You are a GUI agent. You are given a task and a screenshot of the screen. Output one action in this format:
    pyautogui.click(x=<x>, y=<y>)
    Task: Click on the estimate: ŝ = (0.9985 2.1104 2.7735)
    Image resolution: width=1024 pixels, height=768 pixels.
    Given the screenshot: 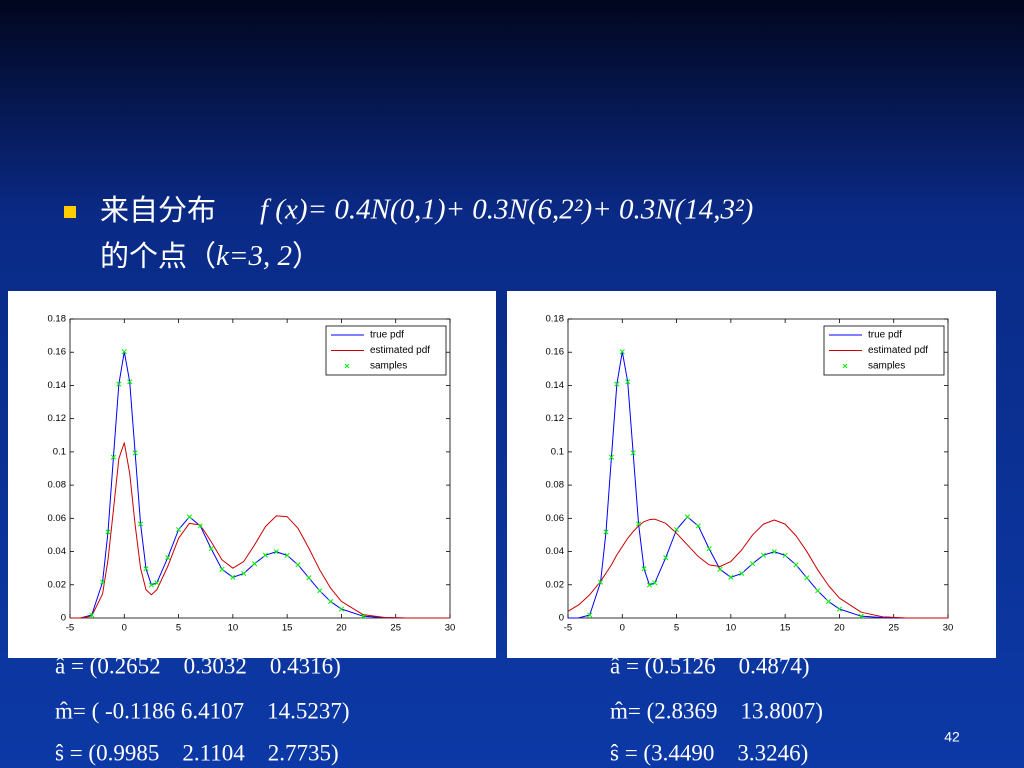 What is the action you would take?
    pyautogui.click(x=197, y=752)
    